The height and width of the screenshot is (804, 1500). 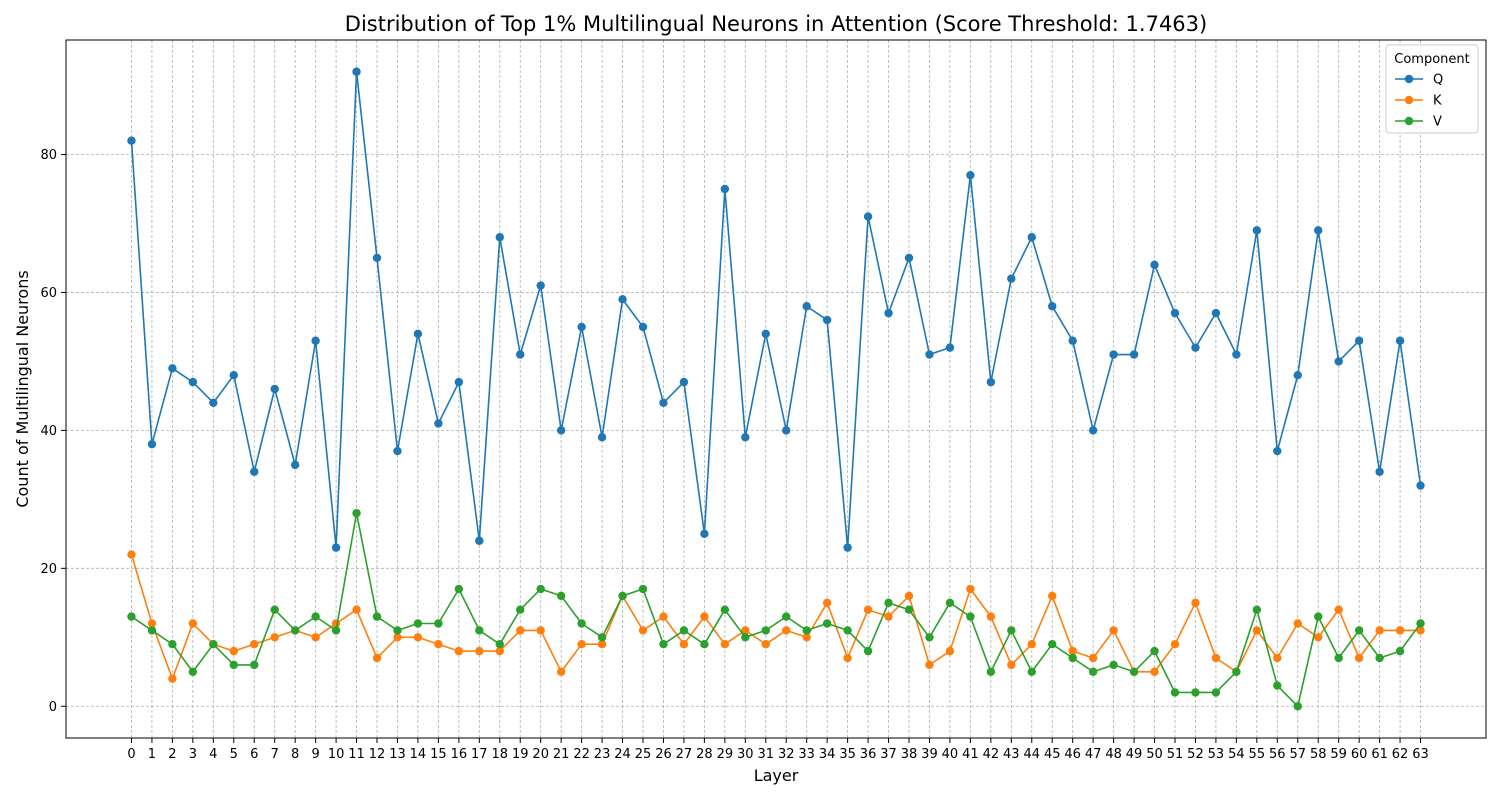 What do you see at coordinates (663, 754) in the screenshot?
I see `x-tick-label: 26` at bounding box center [663, 754].